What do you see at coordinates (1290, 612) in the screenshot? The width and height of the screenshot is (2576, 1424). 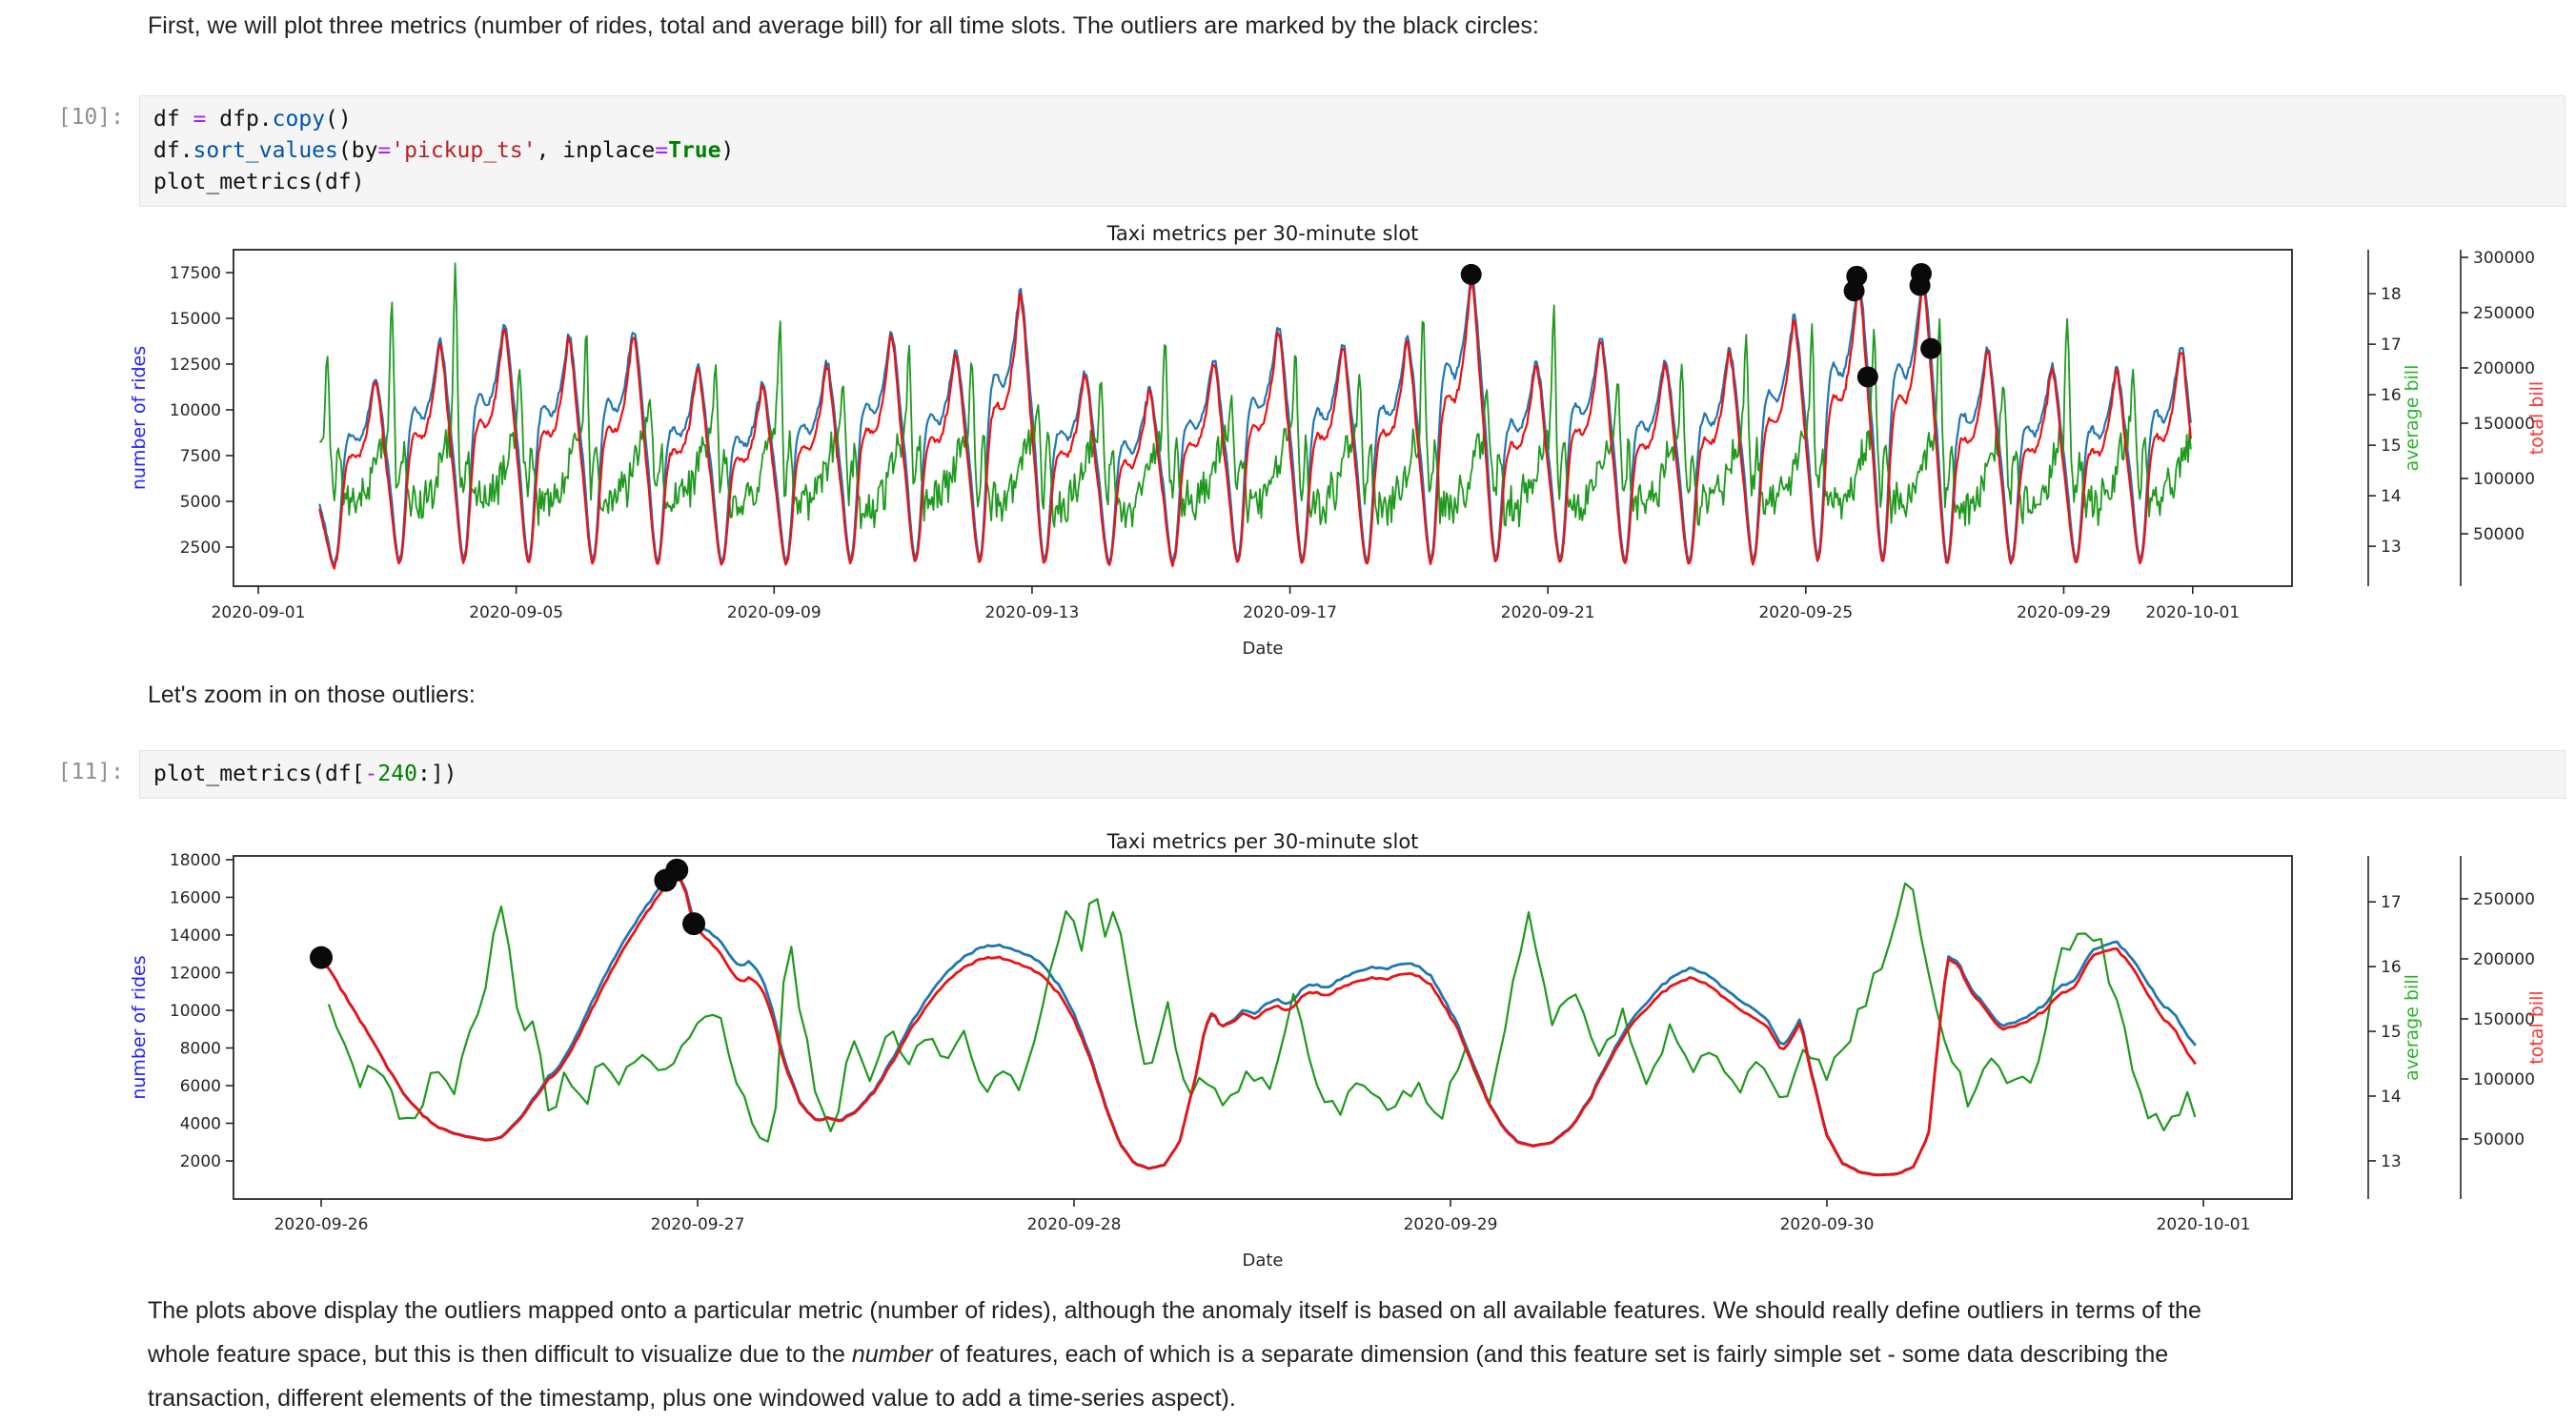 I see `x-tick-label: 2020-09-17` at bounding box center [1290, 612].